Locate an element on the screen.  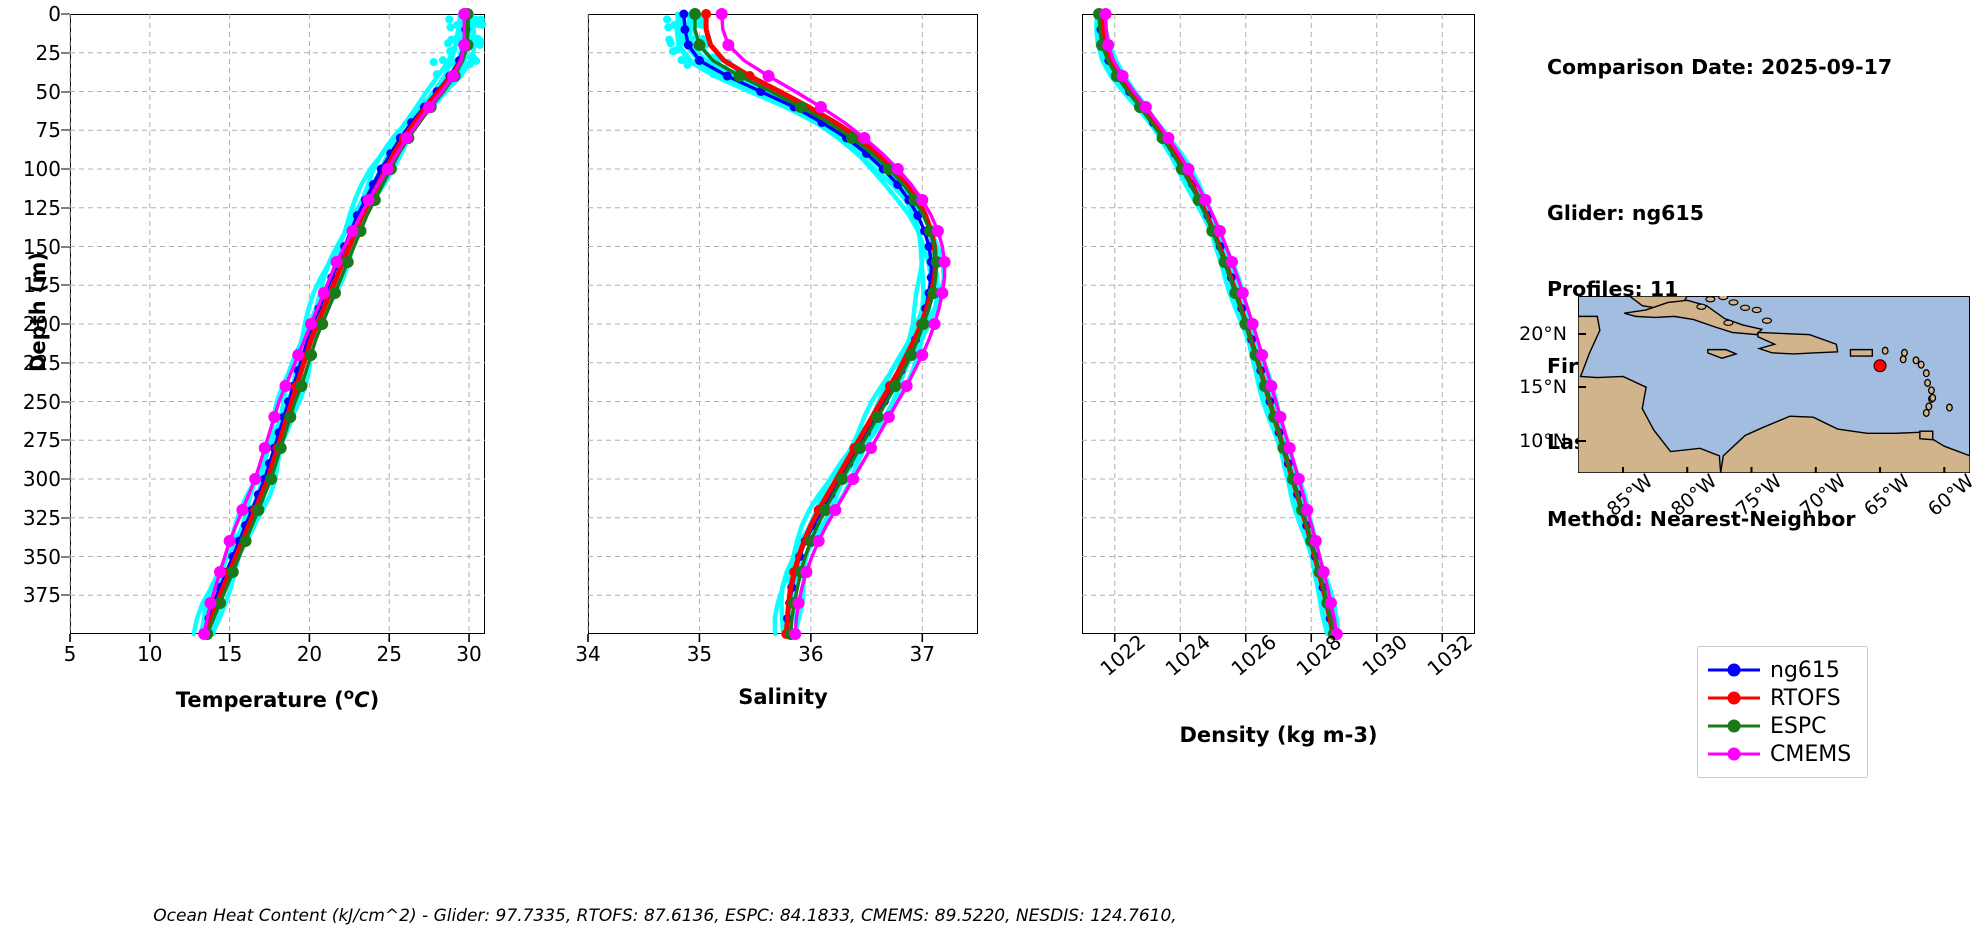
x-tick-label: 1022 is located at coordinates (1122, 655).